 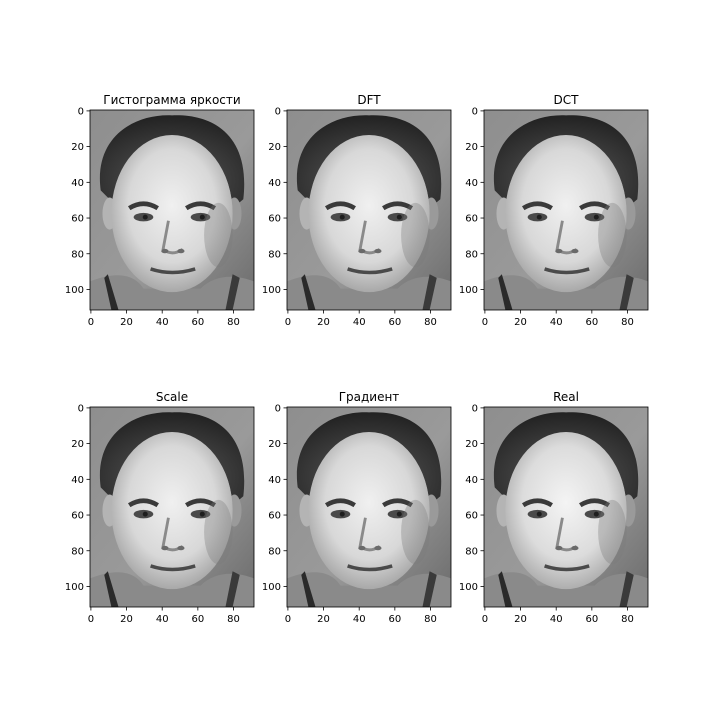 What do you see at coordinates (566, 397) in the screenshot?
I see `subplot-title: Real` at bounding box center [566, 397].